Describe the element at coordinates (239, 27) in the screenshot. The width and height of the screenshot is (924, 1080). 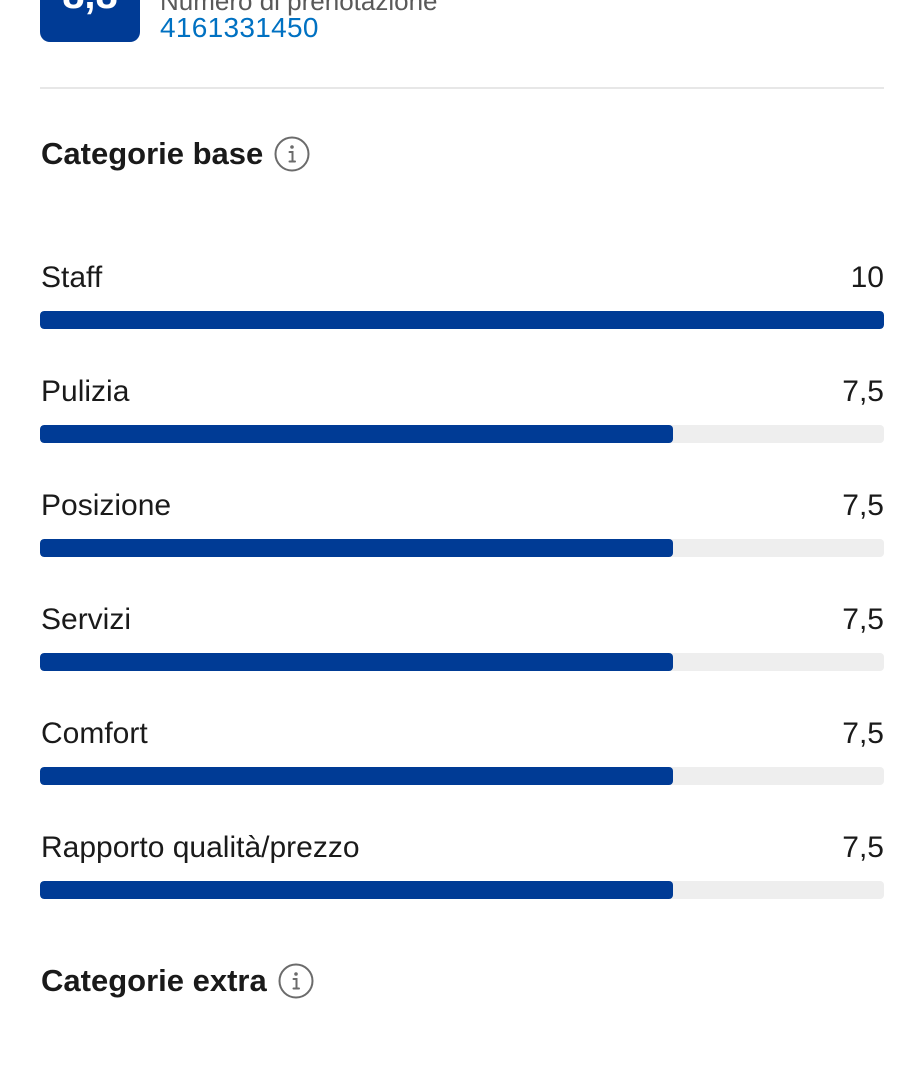
I see `booking-number: 4161331450` at that location.